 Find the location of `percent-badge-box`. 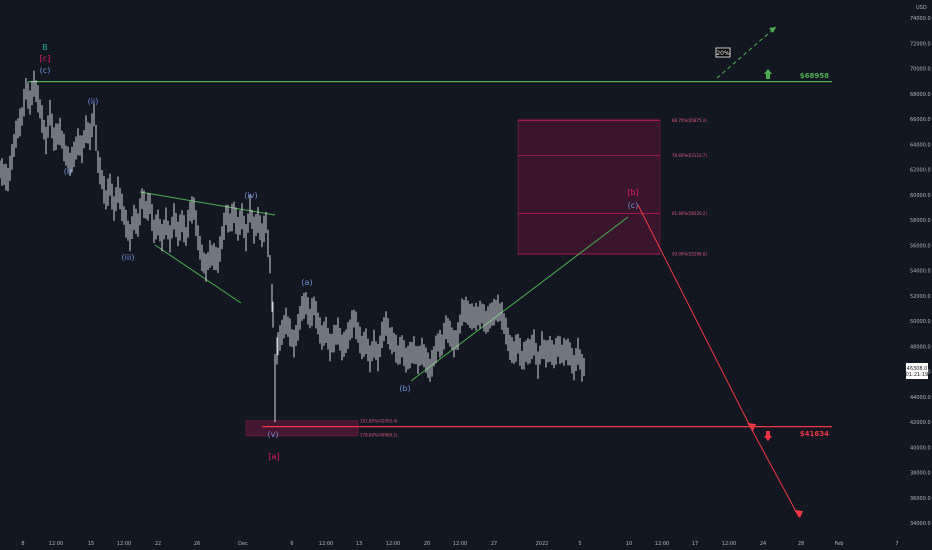

percent-badge-box is located at coordinates (723, 52).